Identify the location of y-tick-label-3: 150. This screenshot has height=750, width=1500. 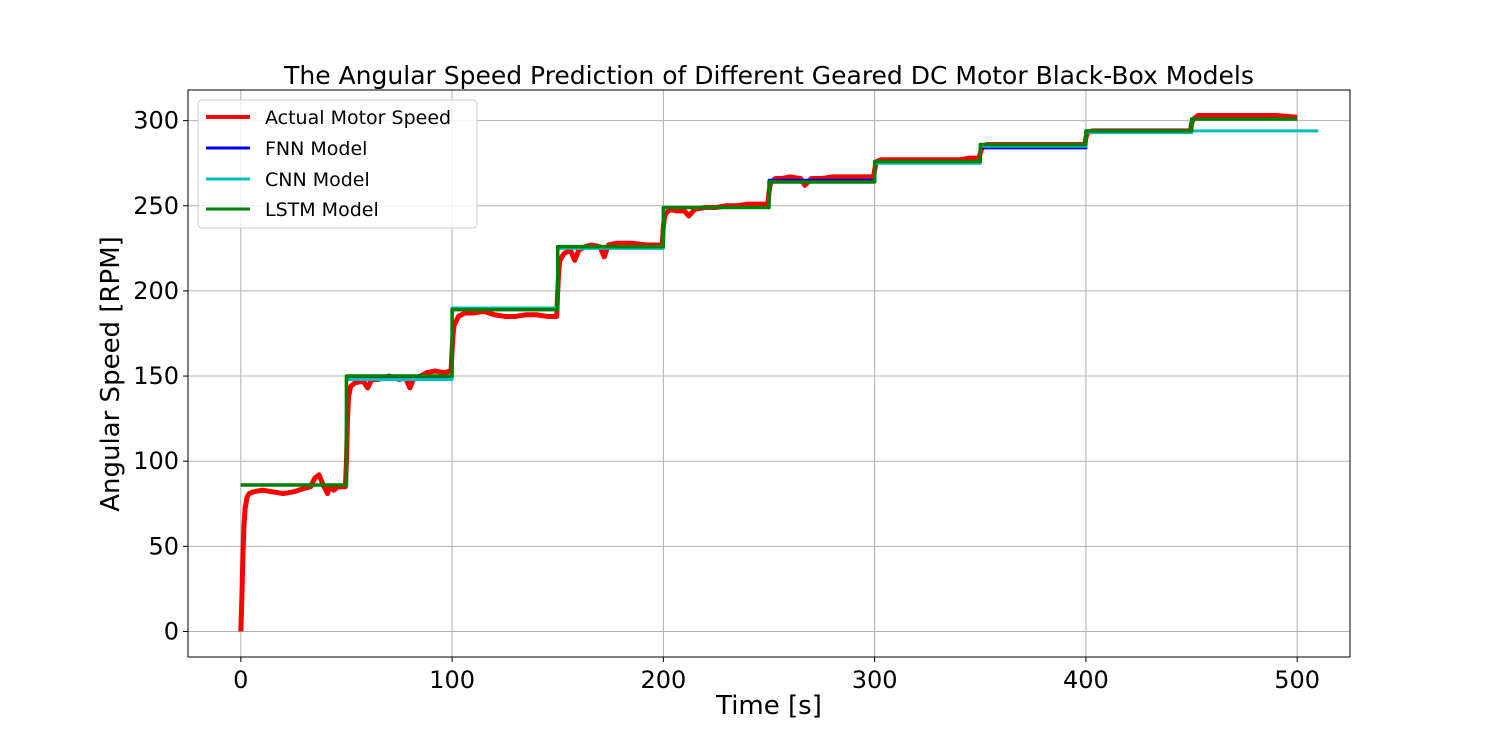
(156, 376).